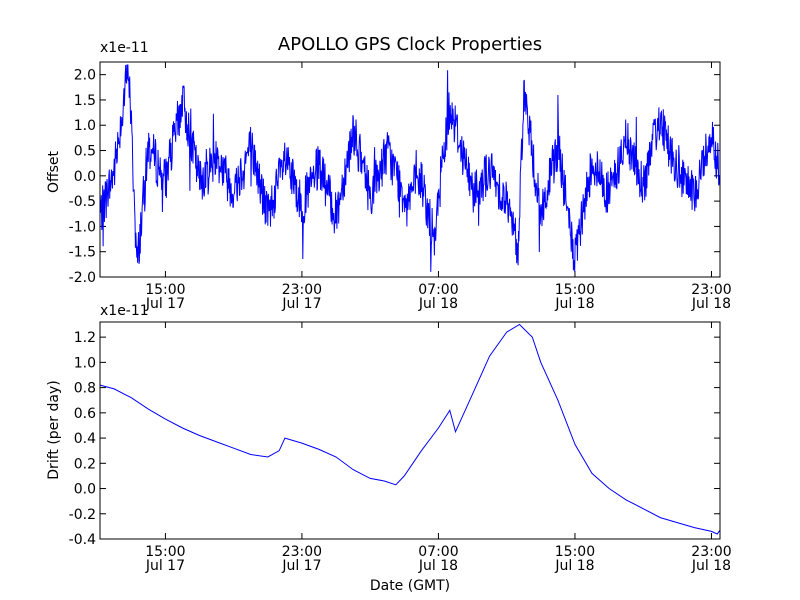  Describe the element at coordinates (438, 290) in the screenshot. I see `offset-xtick-time: 07:00` at that location.